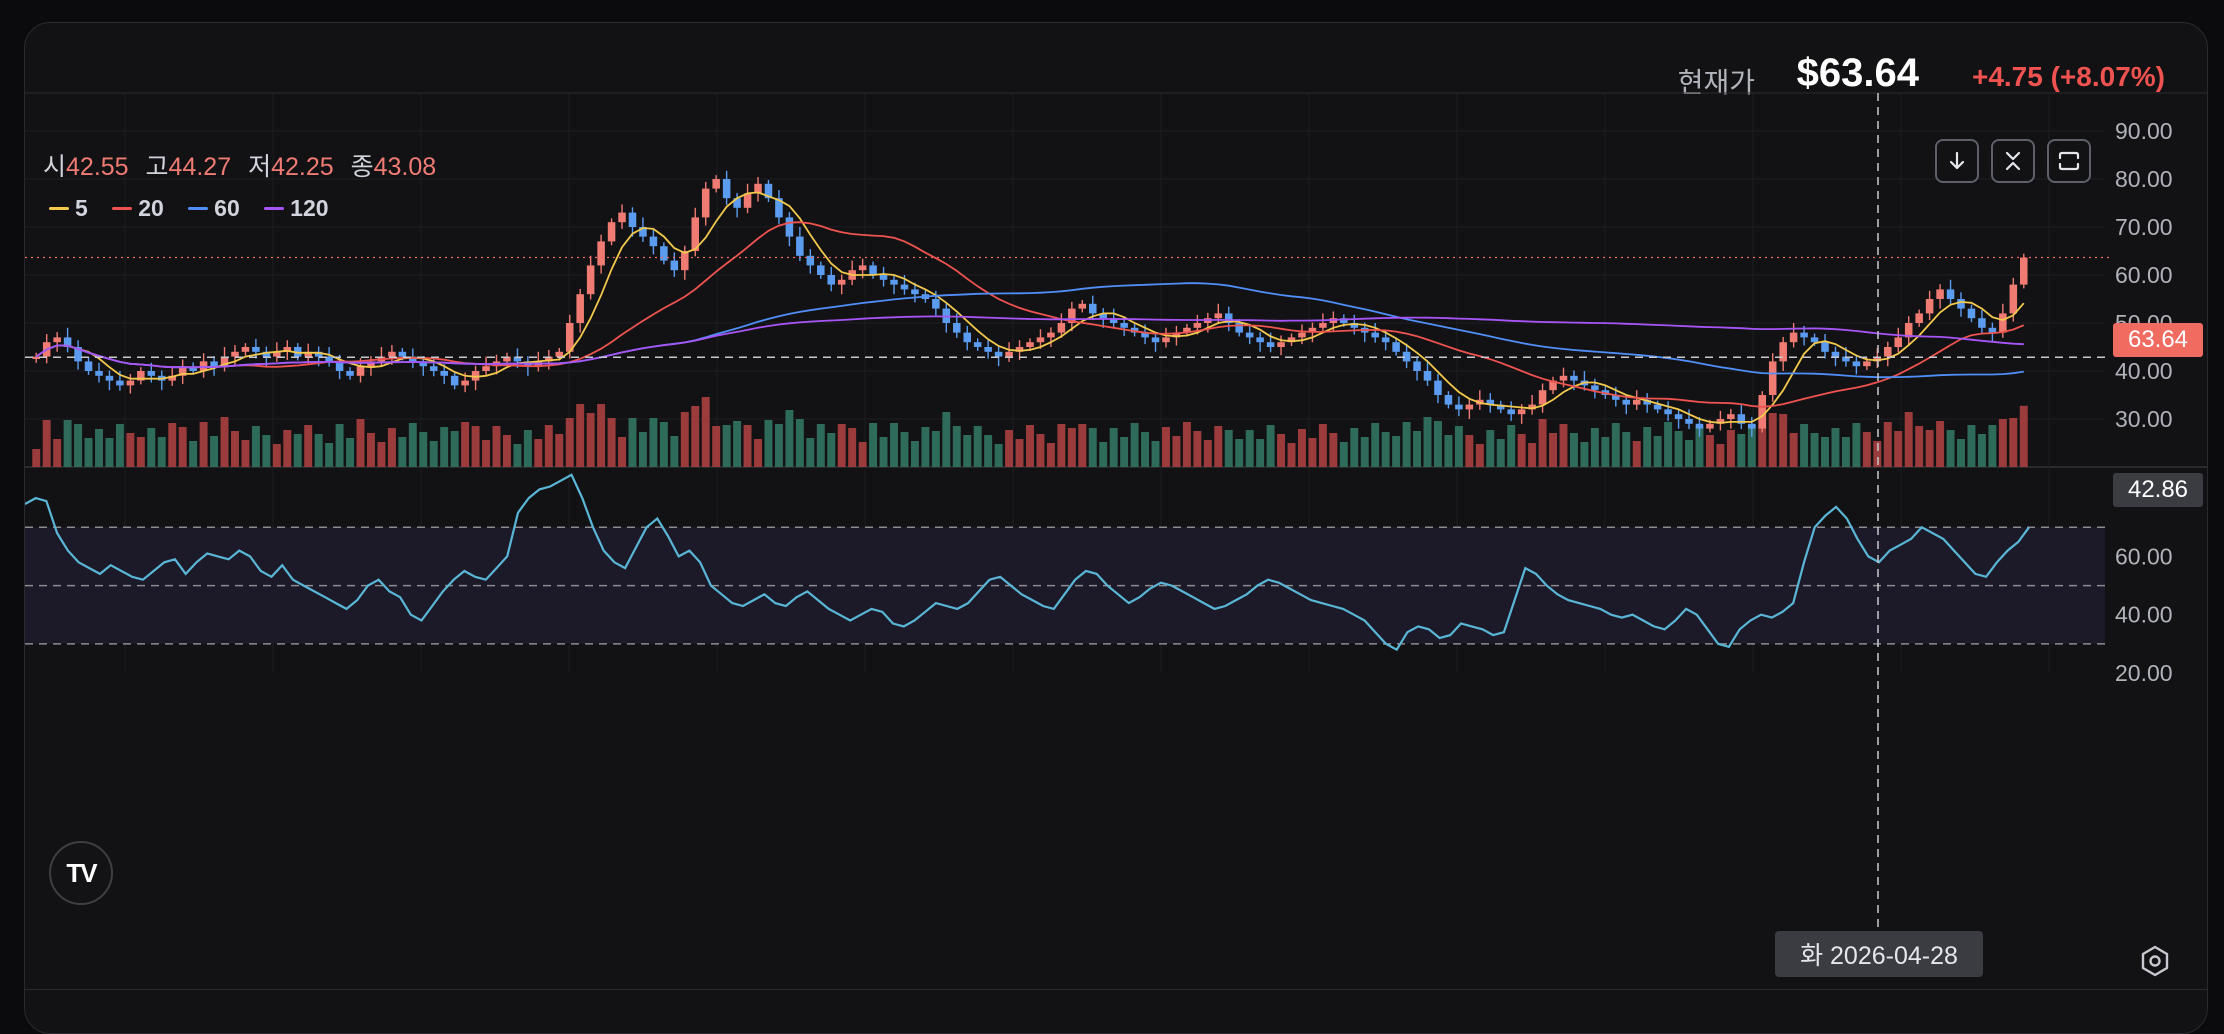 Image resolution: width=2224 pixels, height=1034 pixels. Describe the element at coordinates (2069, 161) in the screenshot. I see `fullscreen-button` at that location.